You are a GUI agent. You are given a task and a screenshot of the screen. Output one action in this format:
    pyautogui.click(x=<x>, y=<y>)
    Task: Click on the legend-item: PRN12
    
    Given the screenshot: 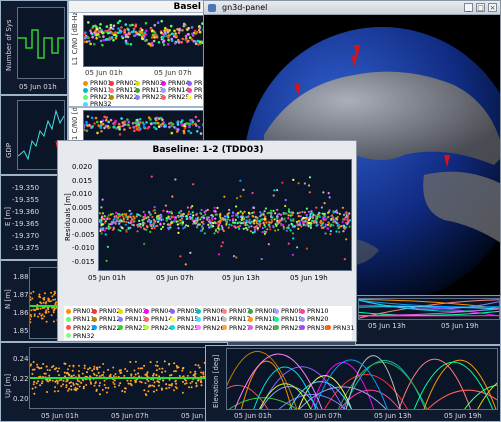 What is the action you would take?
    pyautogui.click(x=106, y=319)
    